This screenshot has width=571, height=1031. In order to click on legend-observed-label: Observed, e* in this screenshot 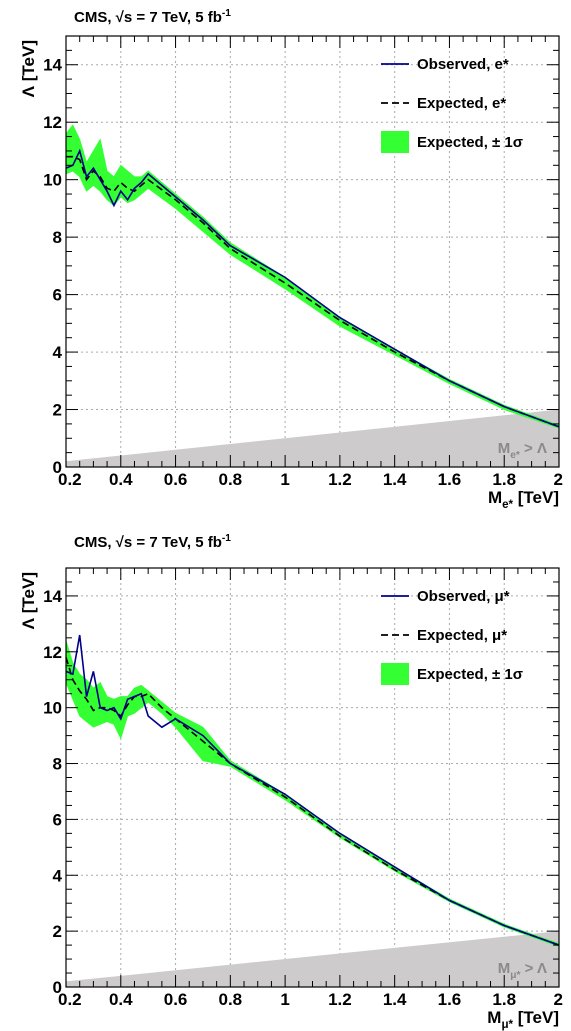, I will do `click(463, 64)`.